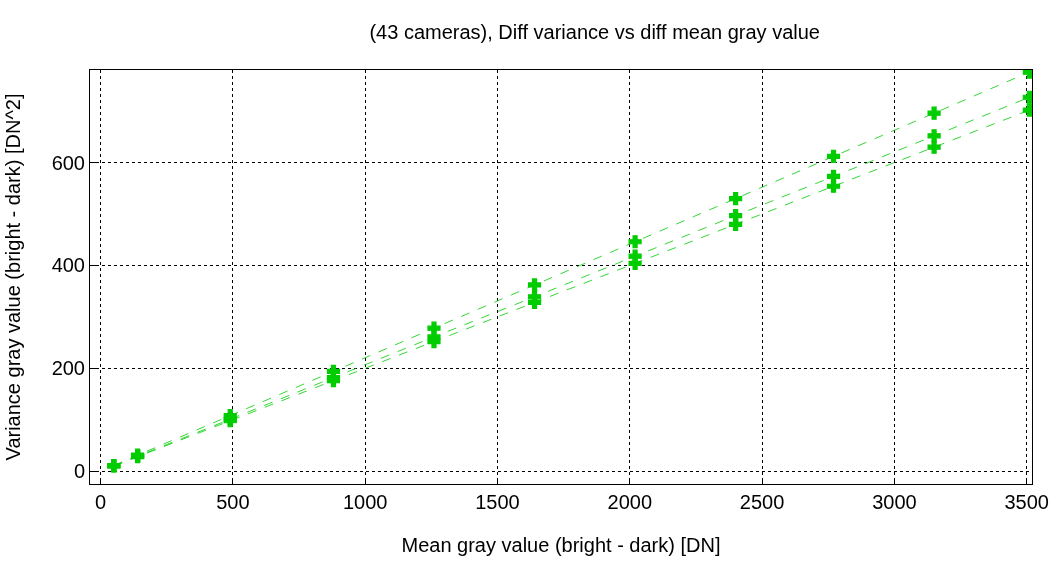 Image resolution: width=1062 pixels, height=564 pixels. Describe the element at coordinates (79, 471) in the screenshot. I see `y-tick-label: 0` at that location.